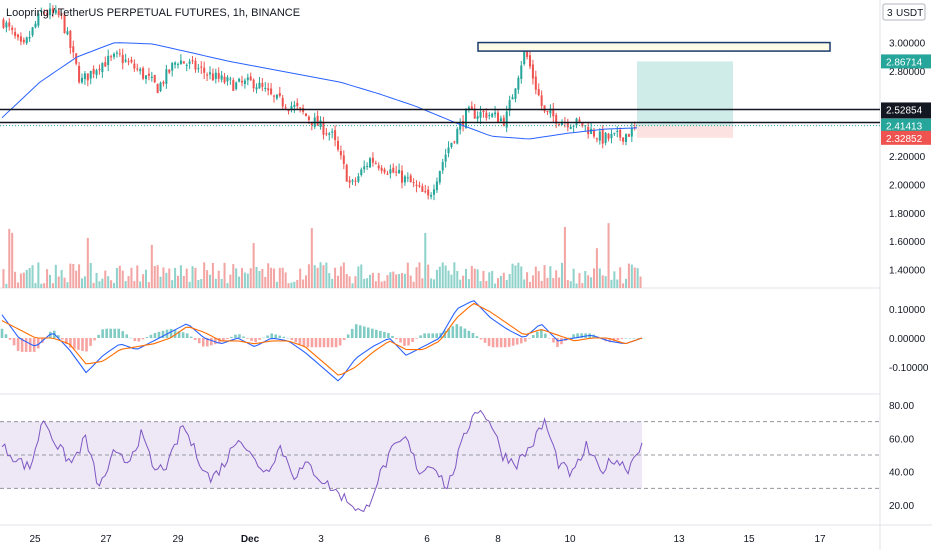 This screenshot has width=932, height=555. What do you see at coordinates (654, 47) in the screenshot?
I see `supply-zone-rectangle` at bounding box center [654, 47].